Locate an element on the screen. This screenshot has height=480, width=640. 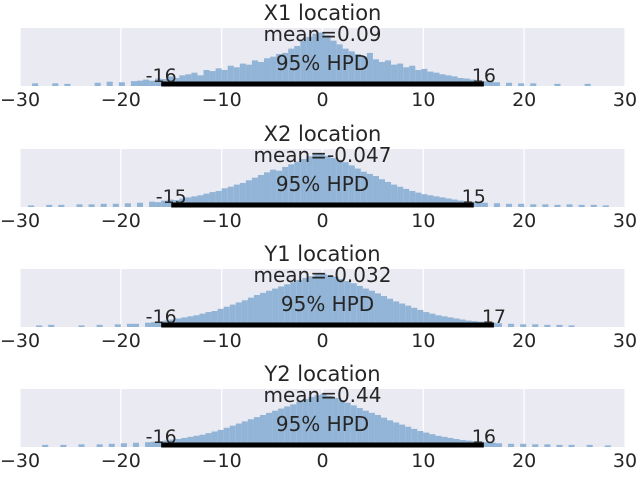
x-tick-label: 20 is located at coordinates (524, 461).